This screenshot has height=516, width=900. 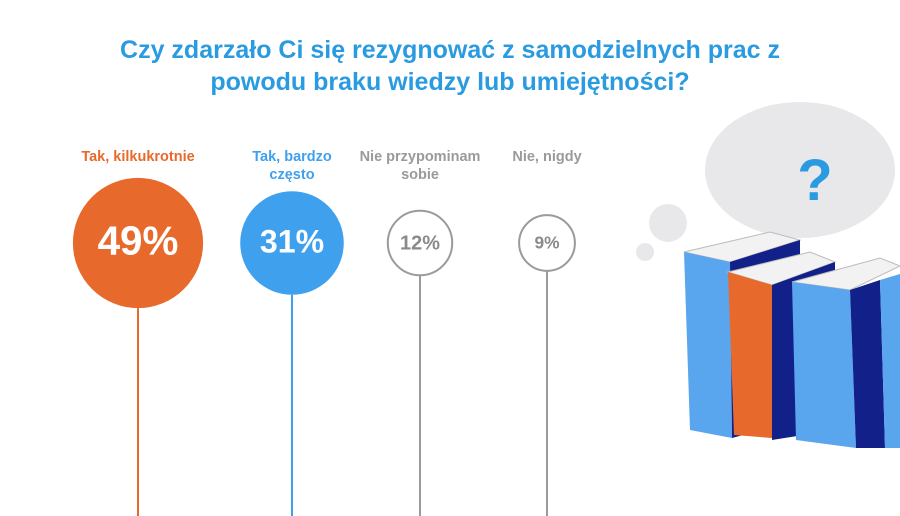 What do you see at coordinates (138, 157) in the screenshot?
I see `category-label: Tak, kilkukrotnie` at bounding box center [138, 157].